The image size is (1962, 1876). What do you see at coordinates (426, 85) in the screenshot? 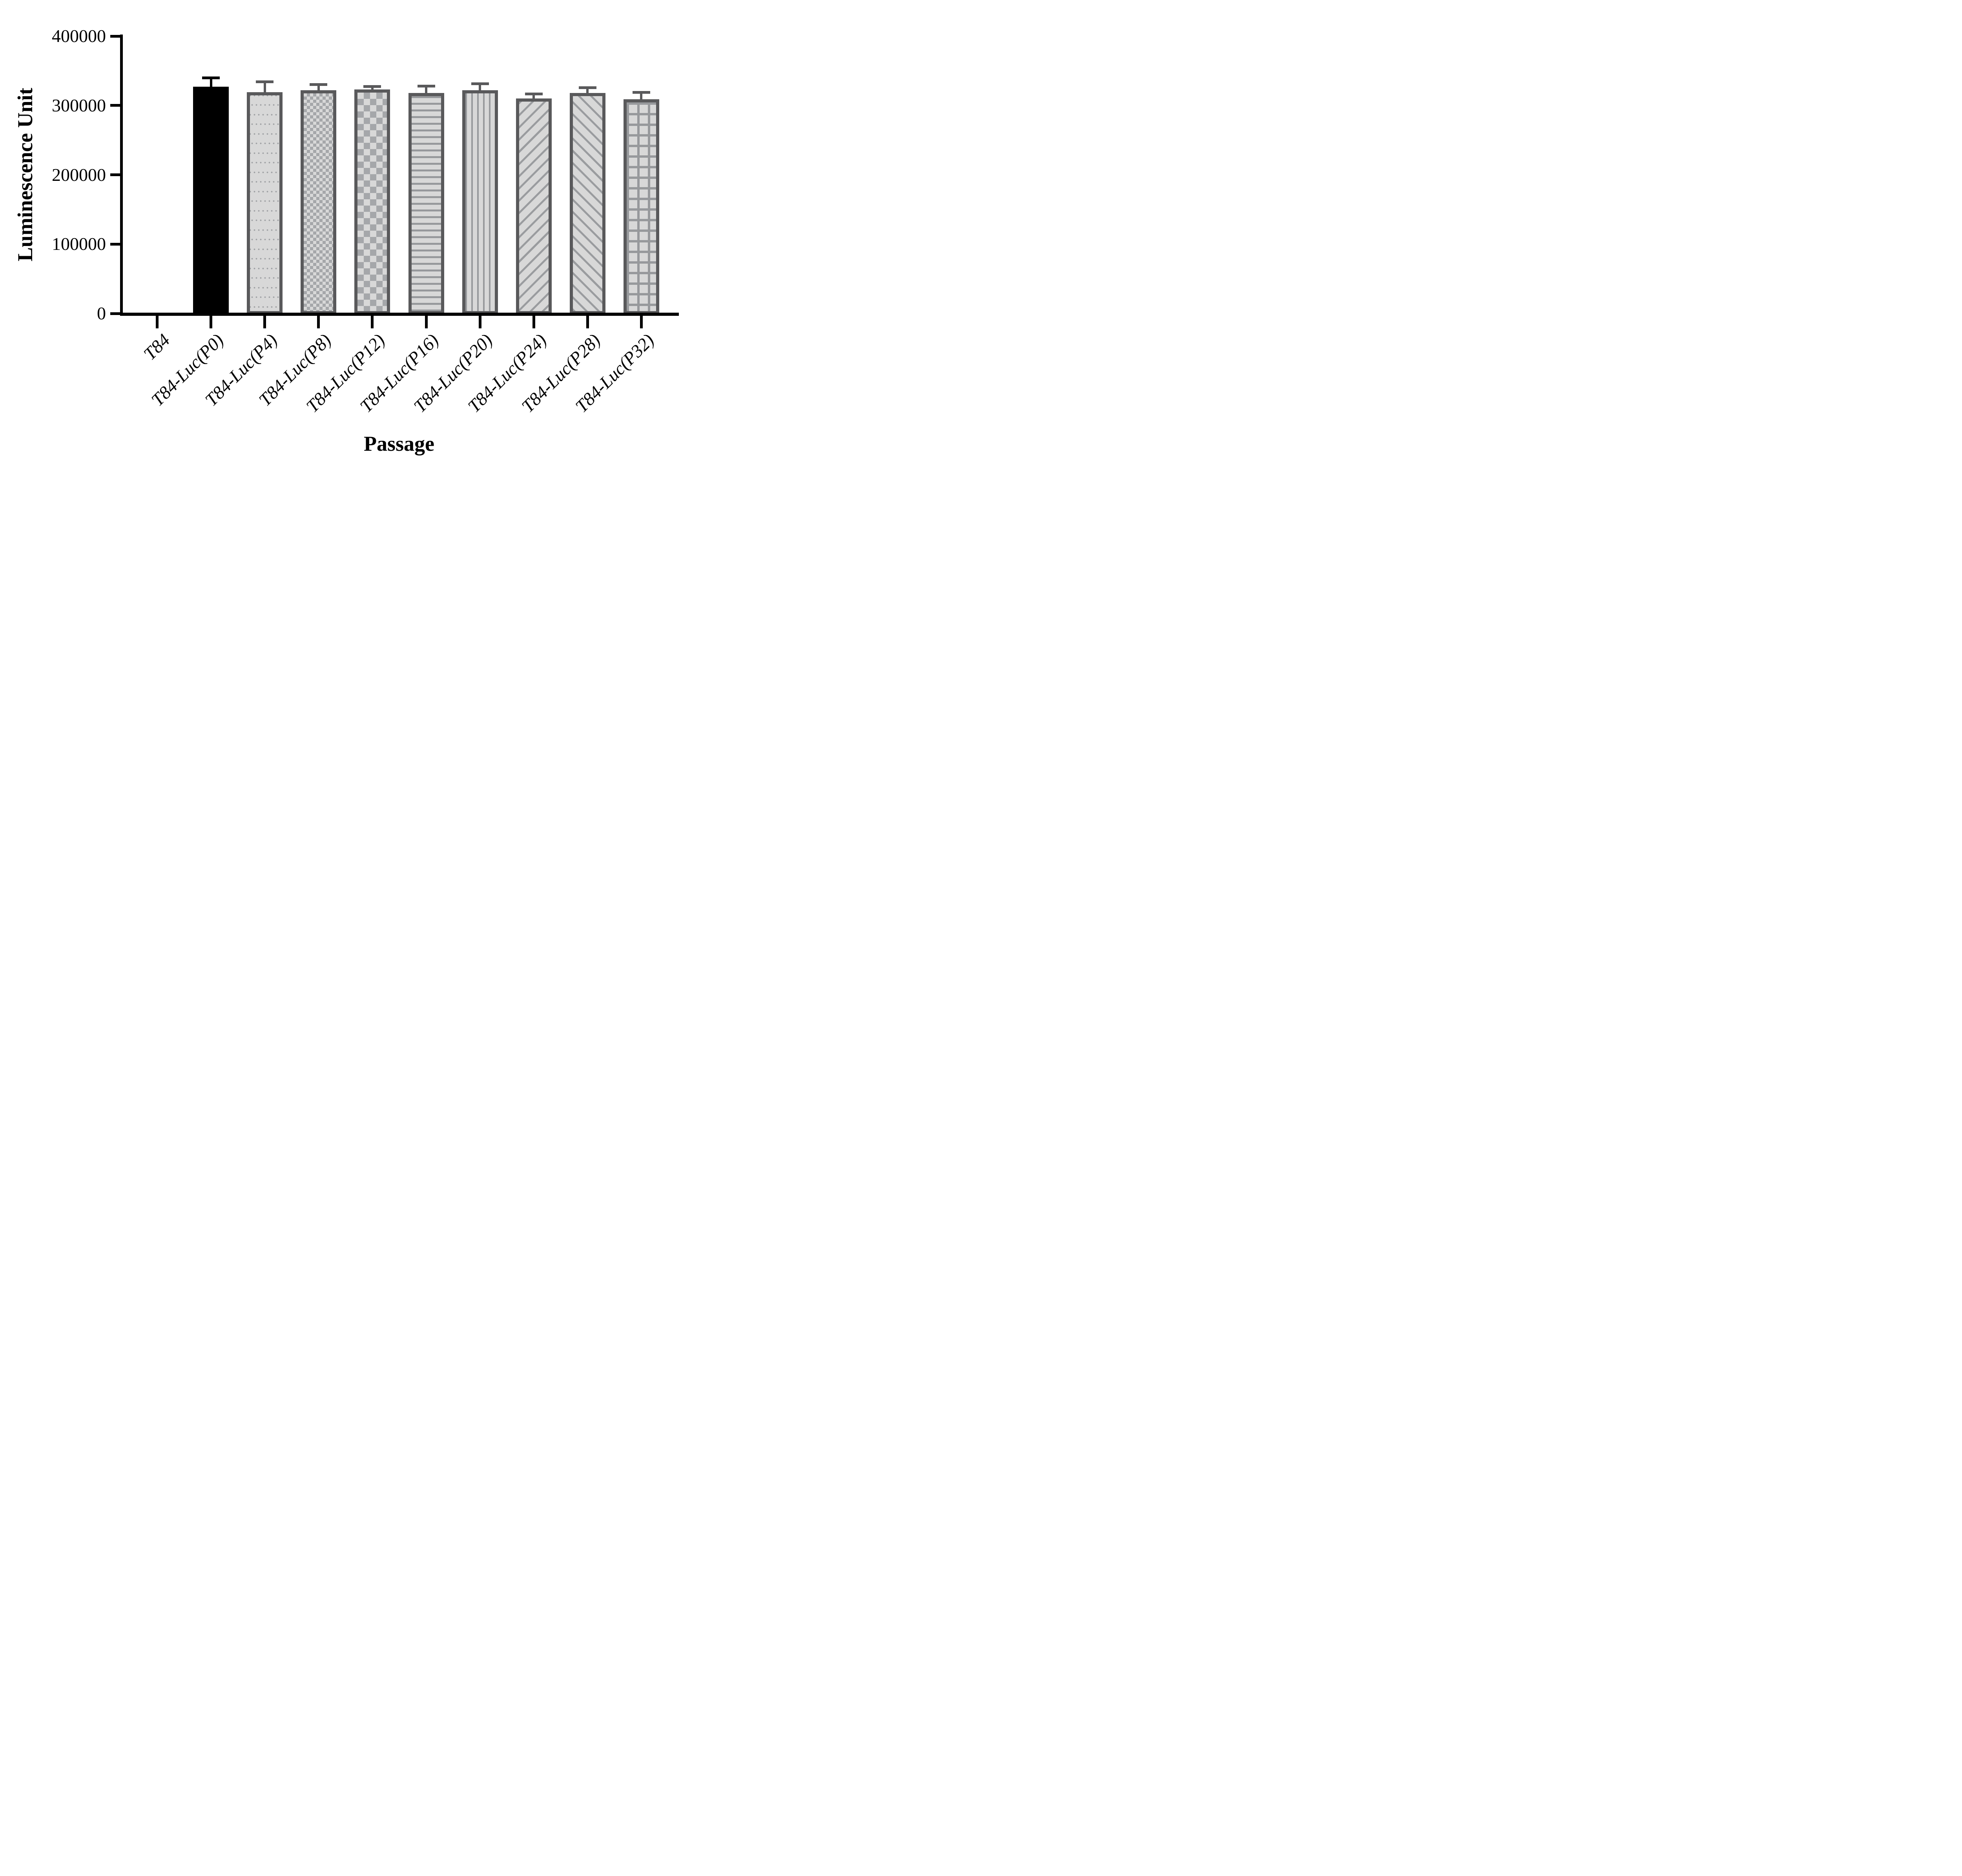
I see `error-bar-cap-T84-Luc(P16)` at bounding box center [426, 85].